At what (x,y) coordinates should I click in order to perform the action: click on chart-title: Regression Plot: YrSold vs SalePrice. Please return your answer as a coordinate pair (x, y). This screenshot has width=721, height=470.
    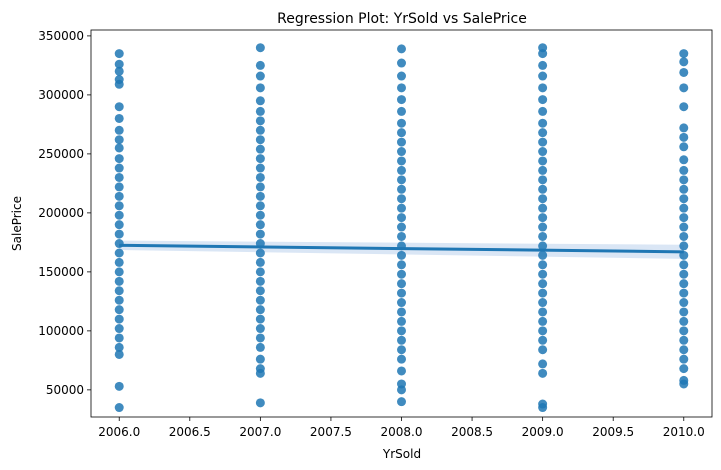
    Looking at the image, I should click on (402, 19).